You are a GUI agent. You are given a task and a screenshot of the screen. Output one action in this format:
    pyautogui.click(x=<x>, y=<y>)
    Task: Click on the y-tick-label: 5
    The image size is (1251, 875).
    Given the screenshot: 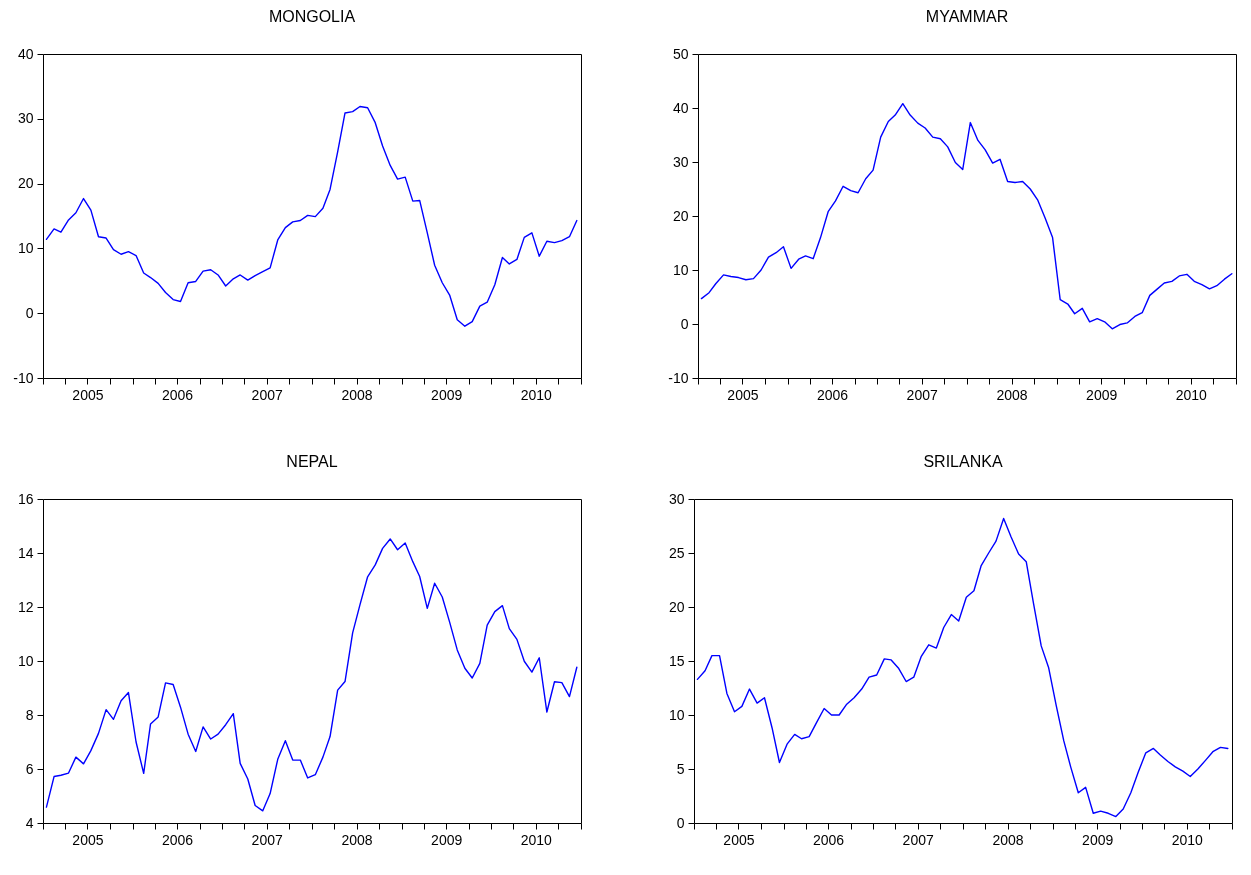 What is the action you would take?
    pyautogui.click(x=680, y=768)
    